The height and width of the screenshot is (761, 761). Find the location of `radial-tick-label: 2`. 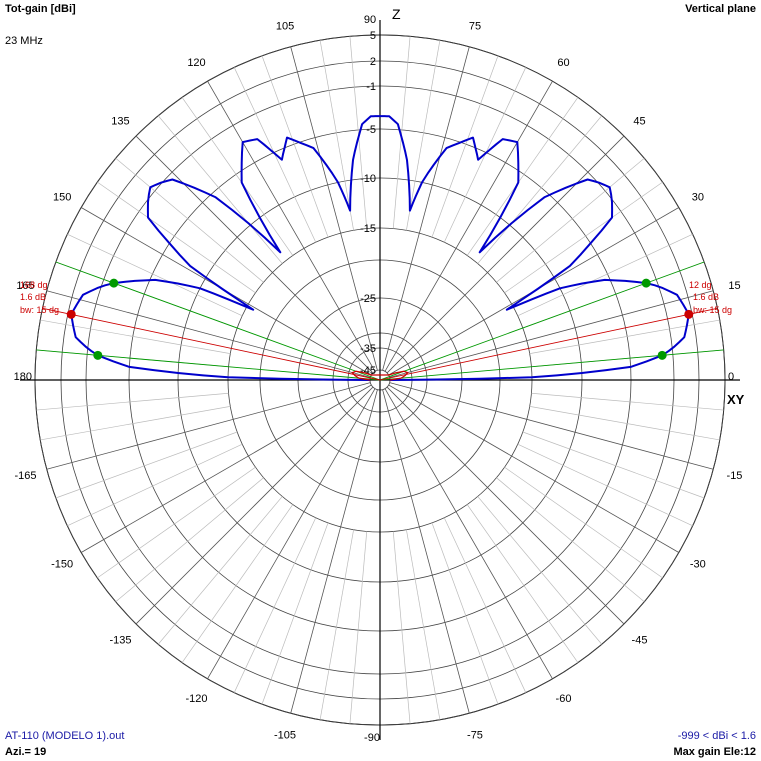

radial-tick-label: 2 is located at coordinates (373, 62).